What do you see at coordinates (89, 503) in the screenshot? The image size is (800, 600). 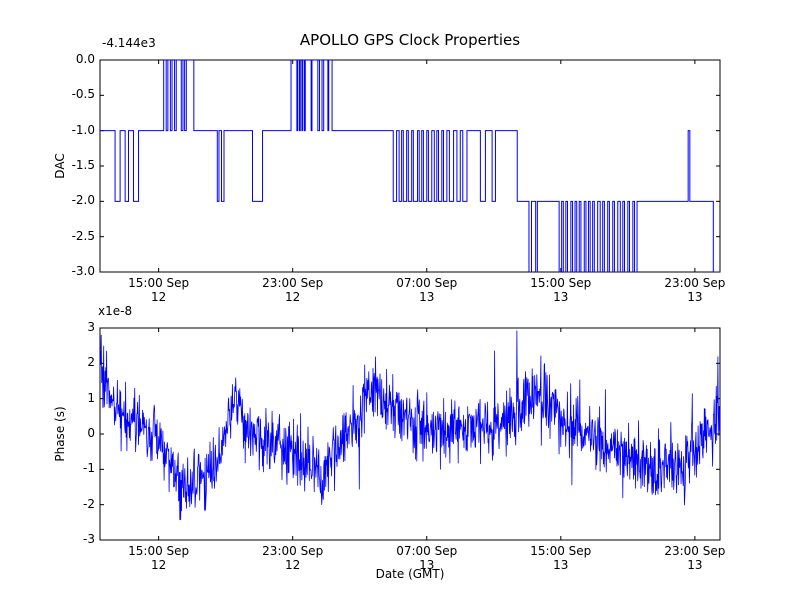 I see `y-tick-label: -2` at bounding box center [89, 503].